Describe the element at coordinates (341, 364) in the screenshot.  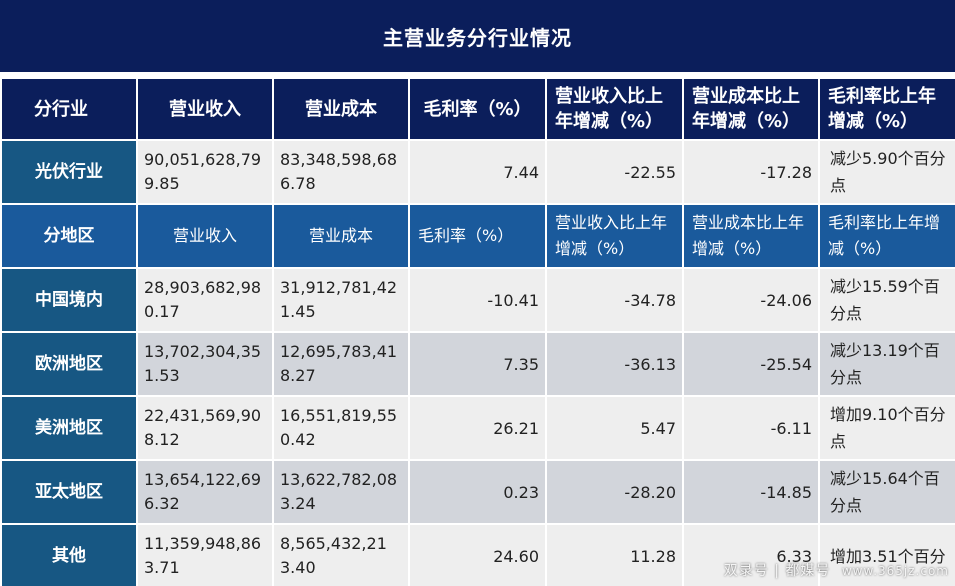
I see `cost-cell: 12,695,783,418.27` at that location.